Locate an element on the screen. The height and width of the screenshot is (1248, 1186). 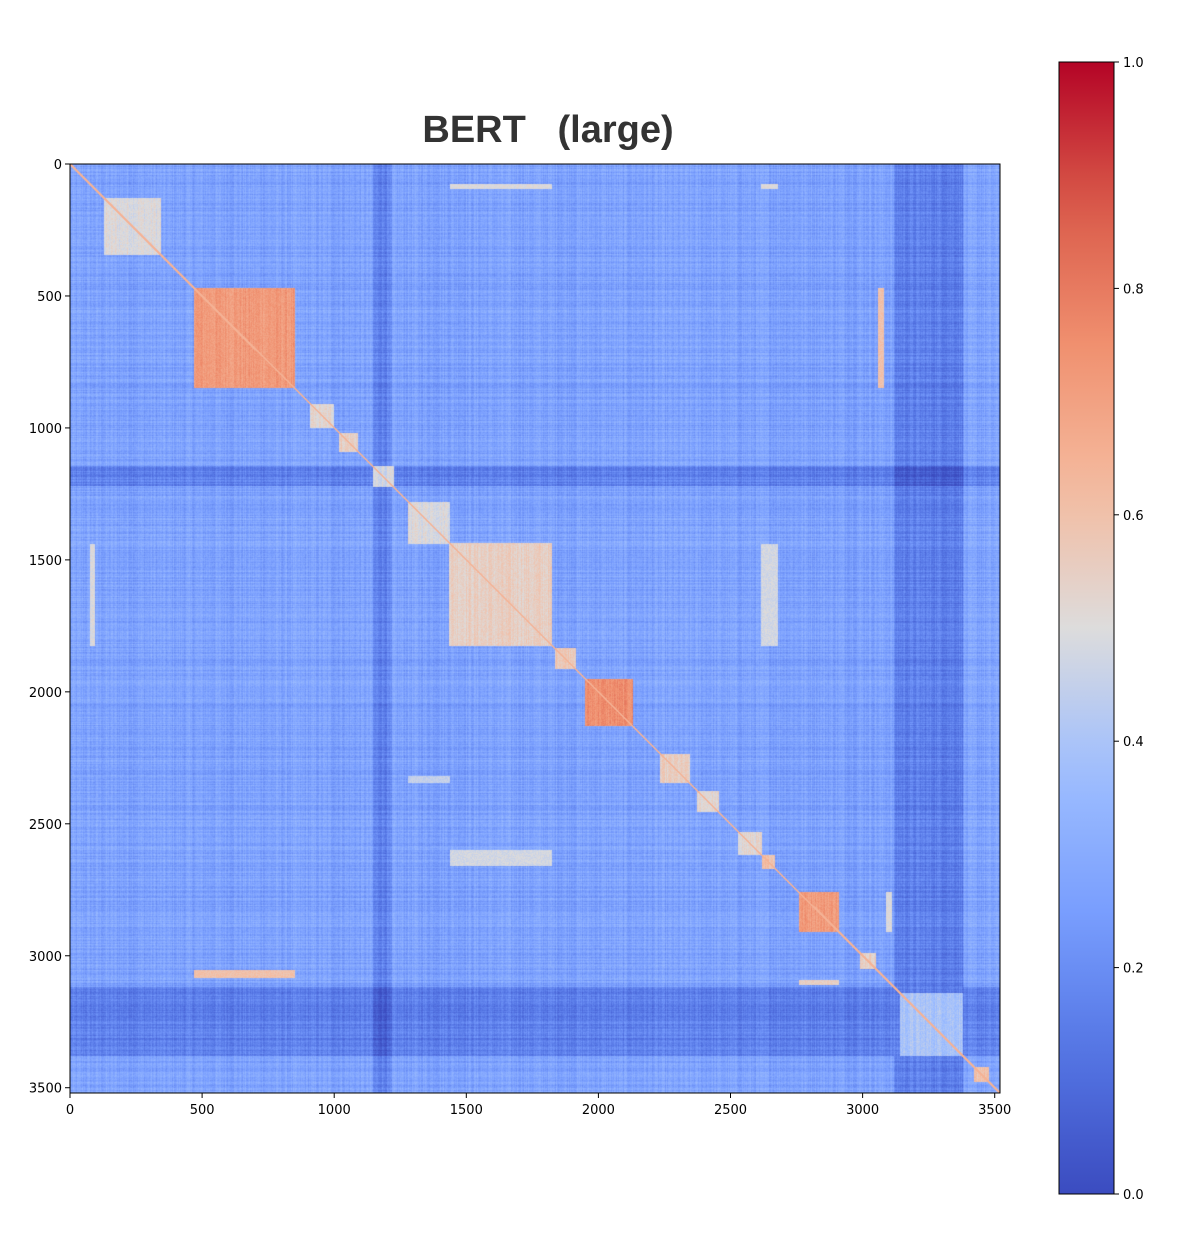
colorbar-tick-label: 0.4 is located at coordinates (1133, 742).